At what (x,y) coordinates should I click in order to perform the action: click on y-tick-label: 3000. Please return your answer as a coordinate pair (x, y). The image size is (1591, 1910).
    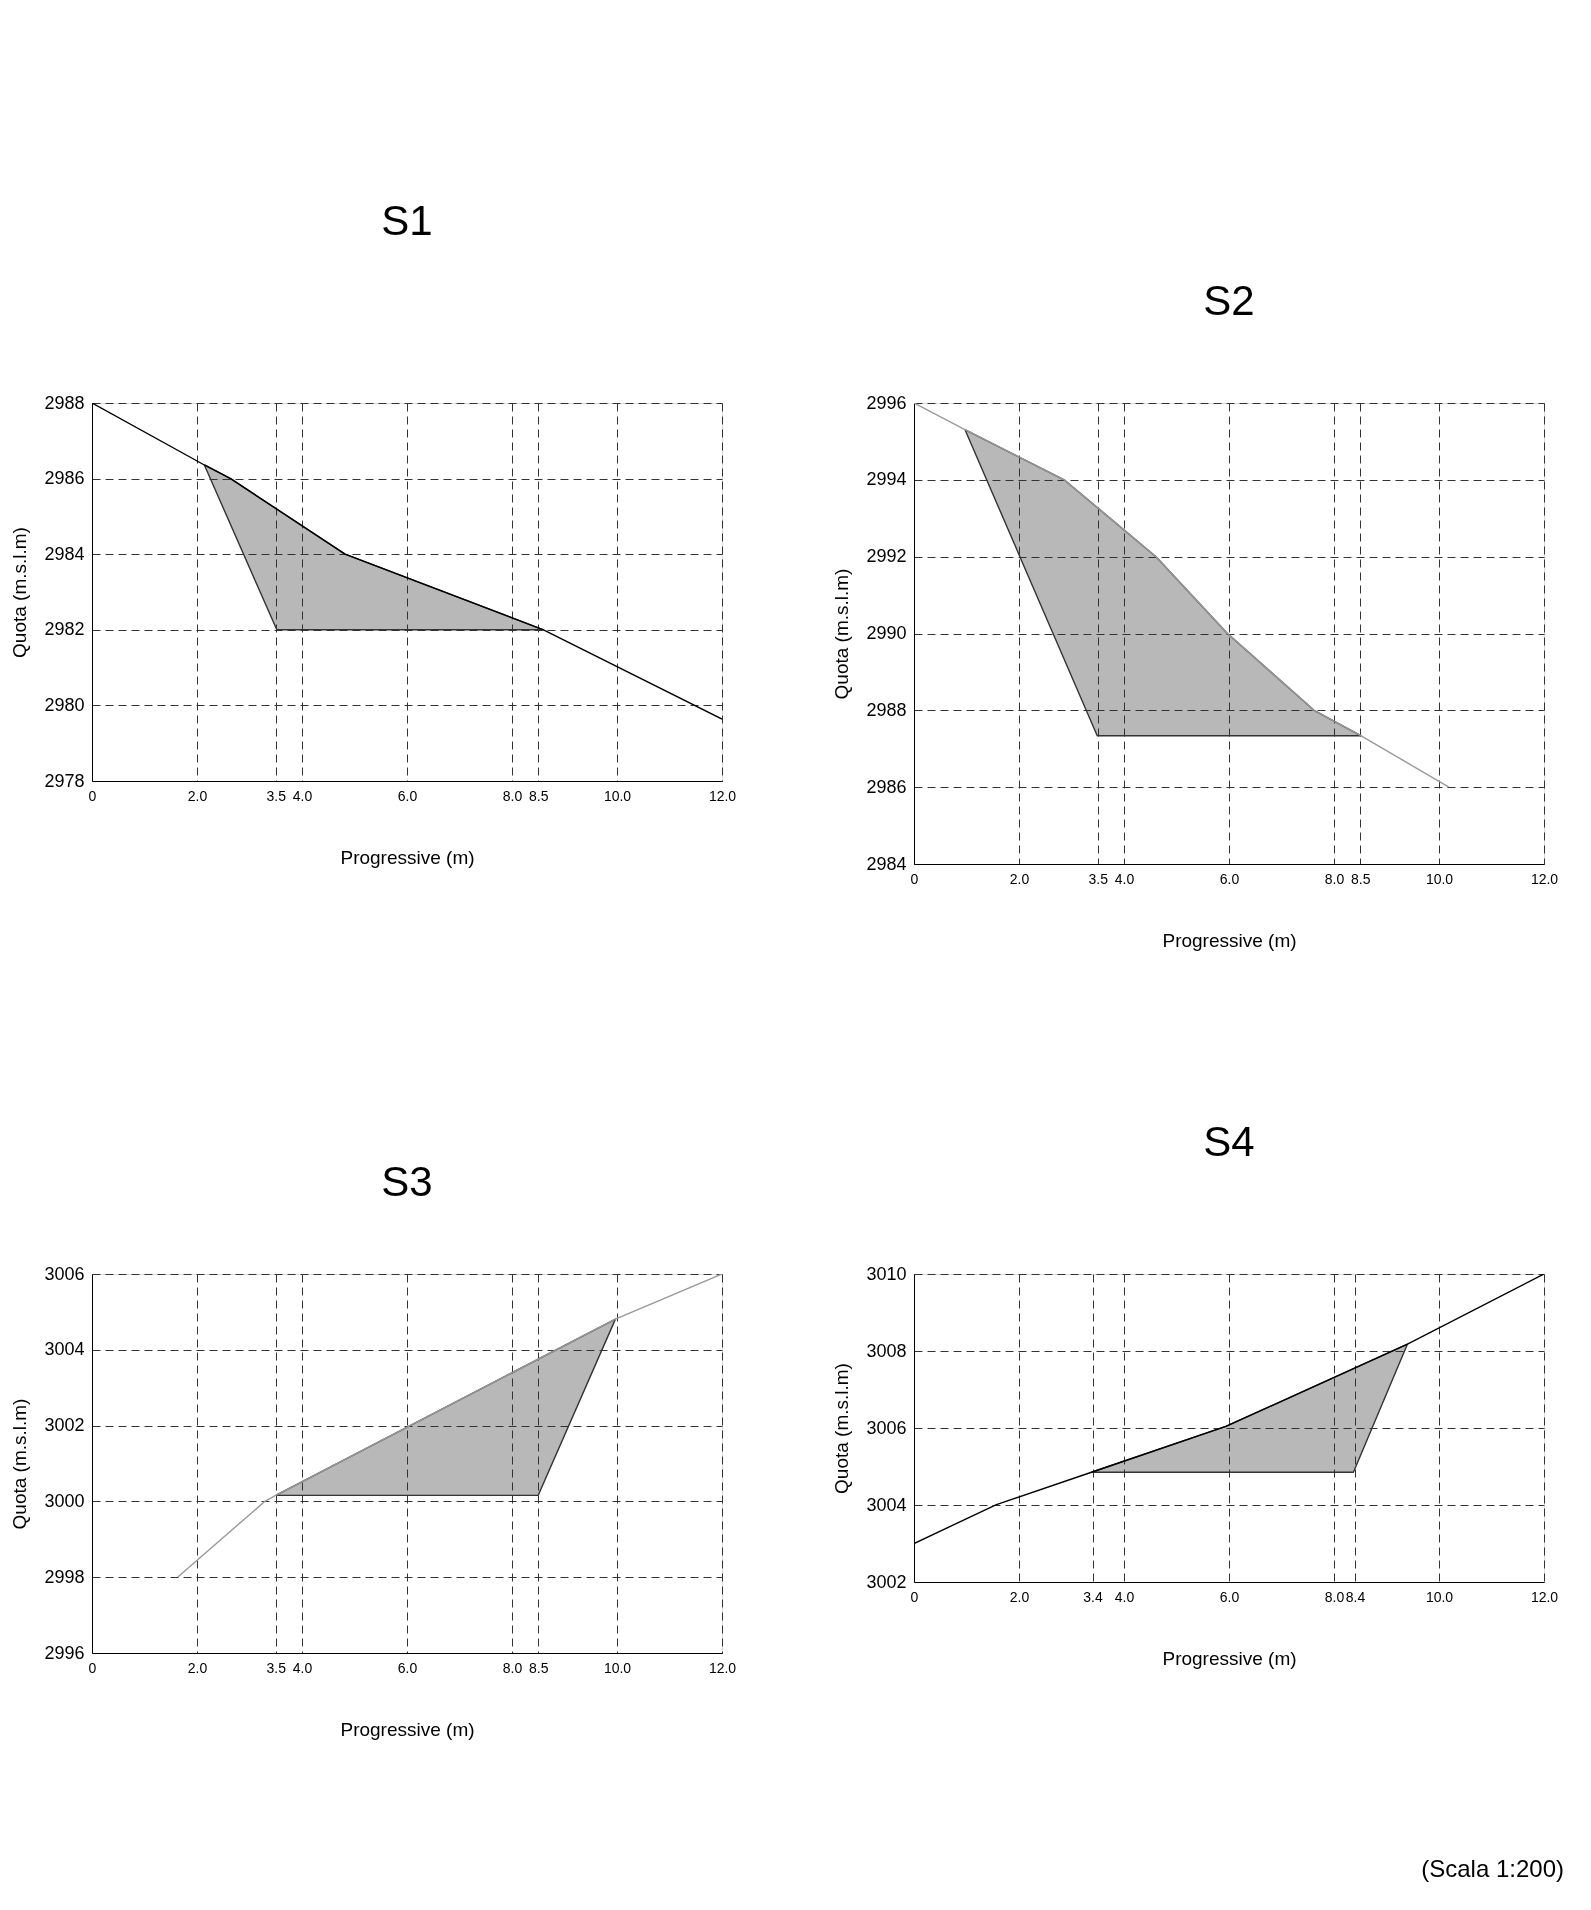
    Looking at the image, I should click on (64, 1500).